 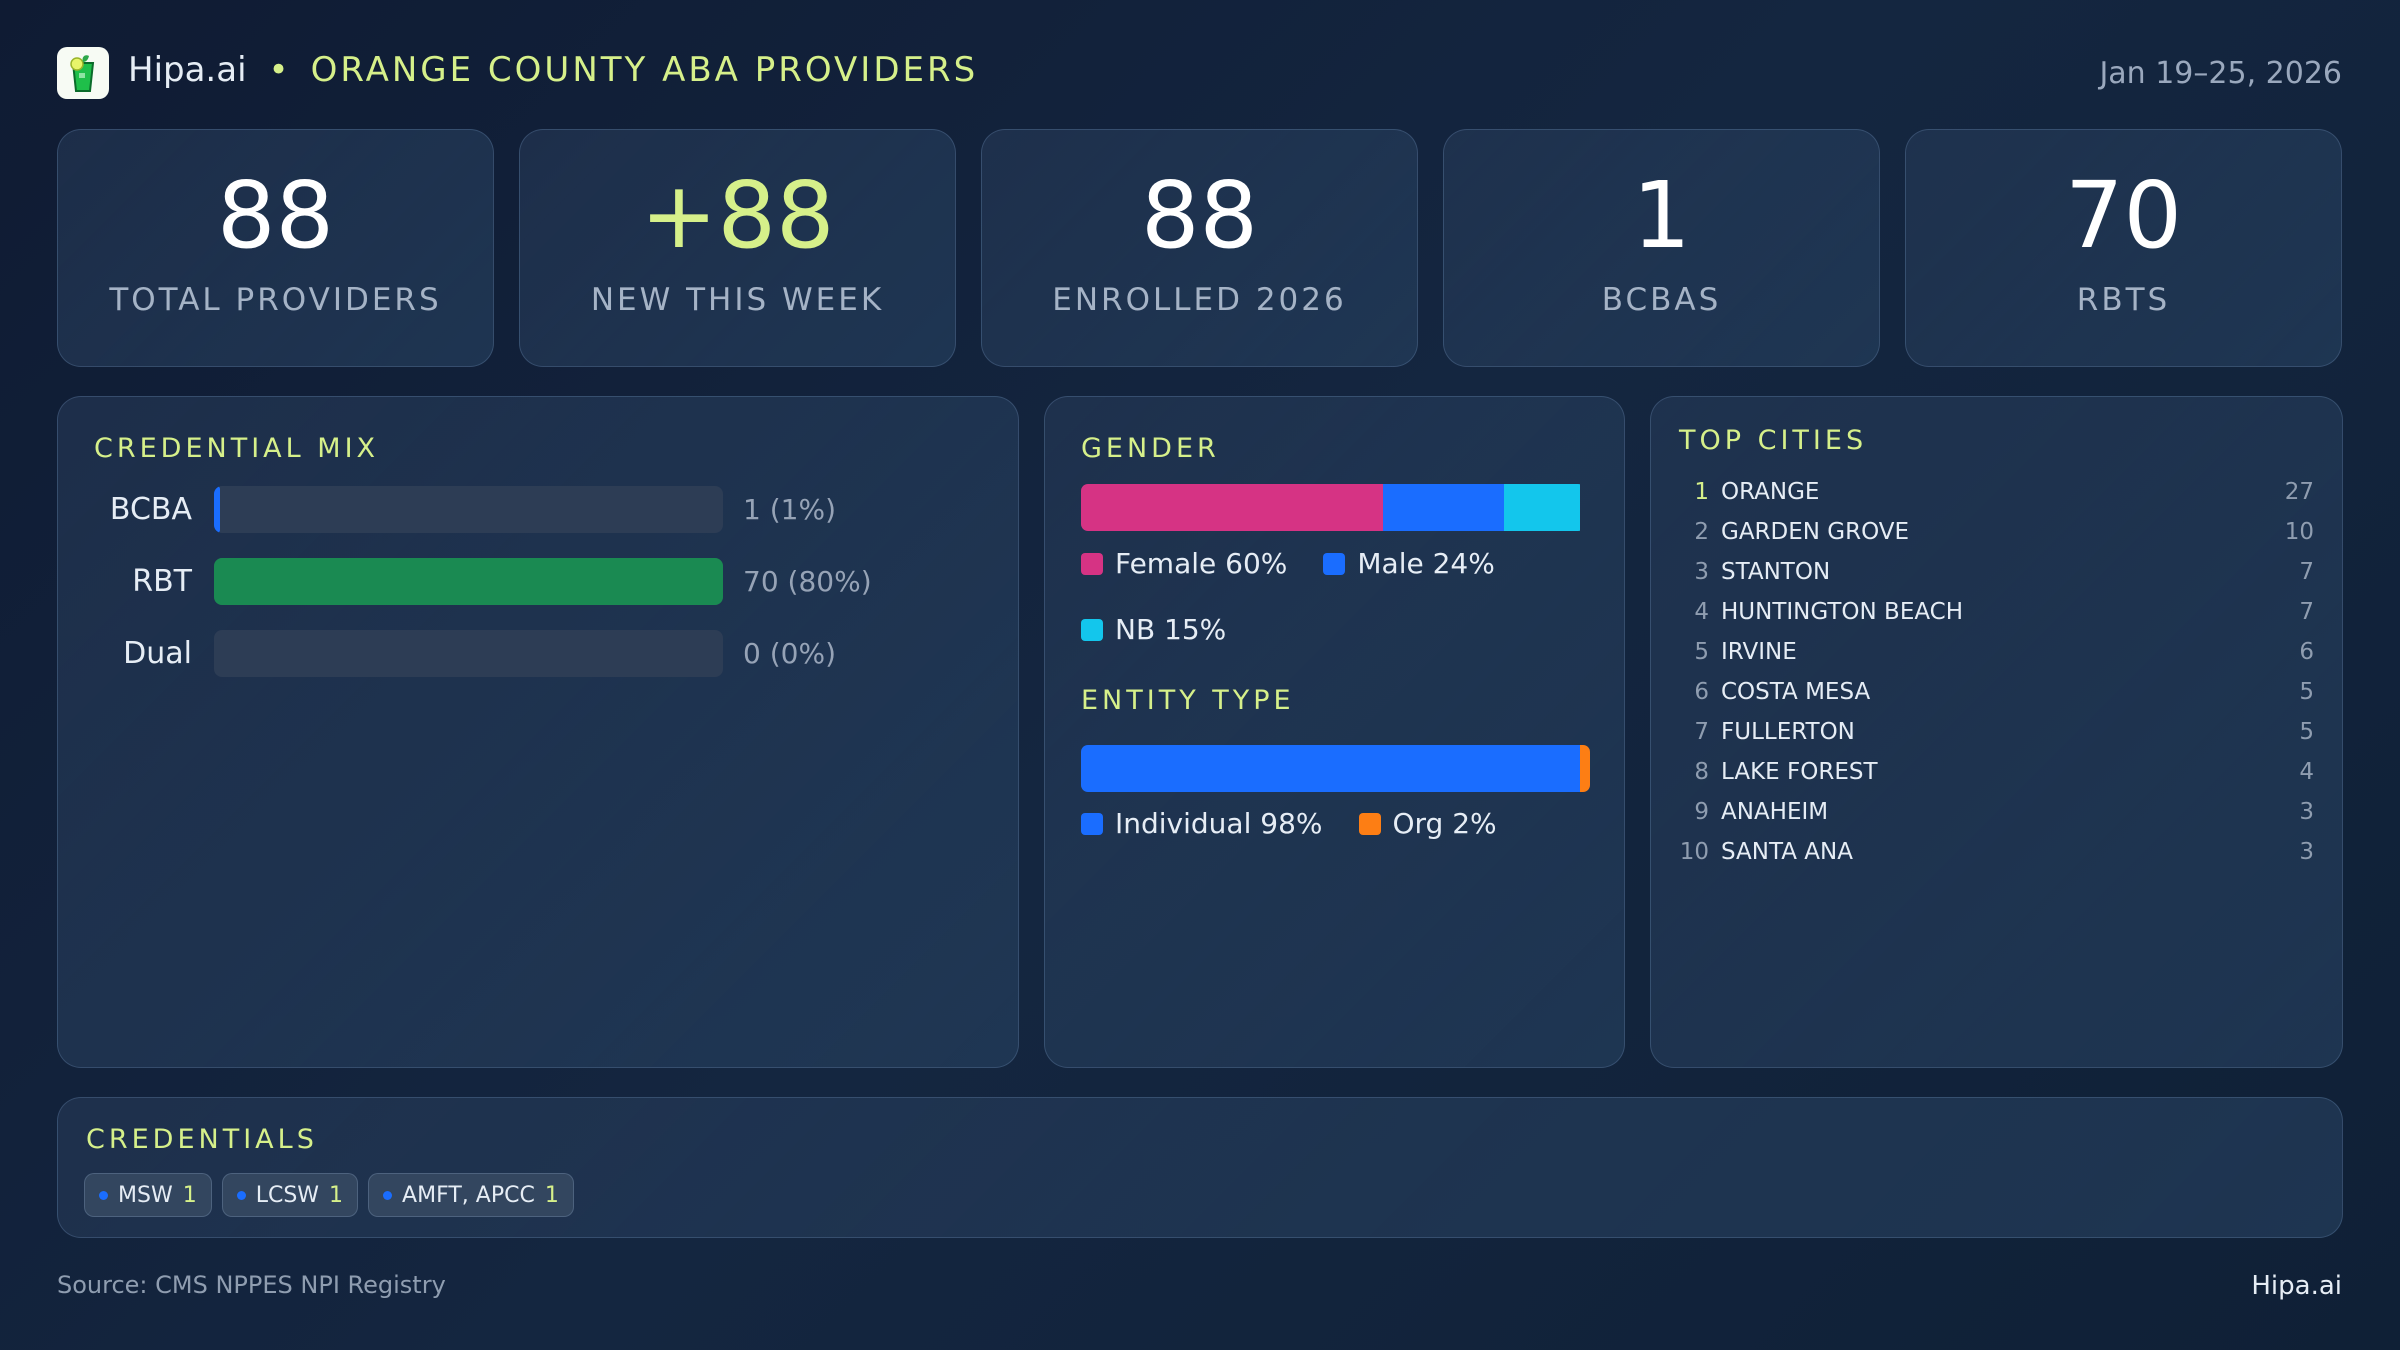 I want to click on gender-legend: Female 60% Male 24%, so click(x=1288, y=563).